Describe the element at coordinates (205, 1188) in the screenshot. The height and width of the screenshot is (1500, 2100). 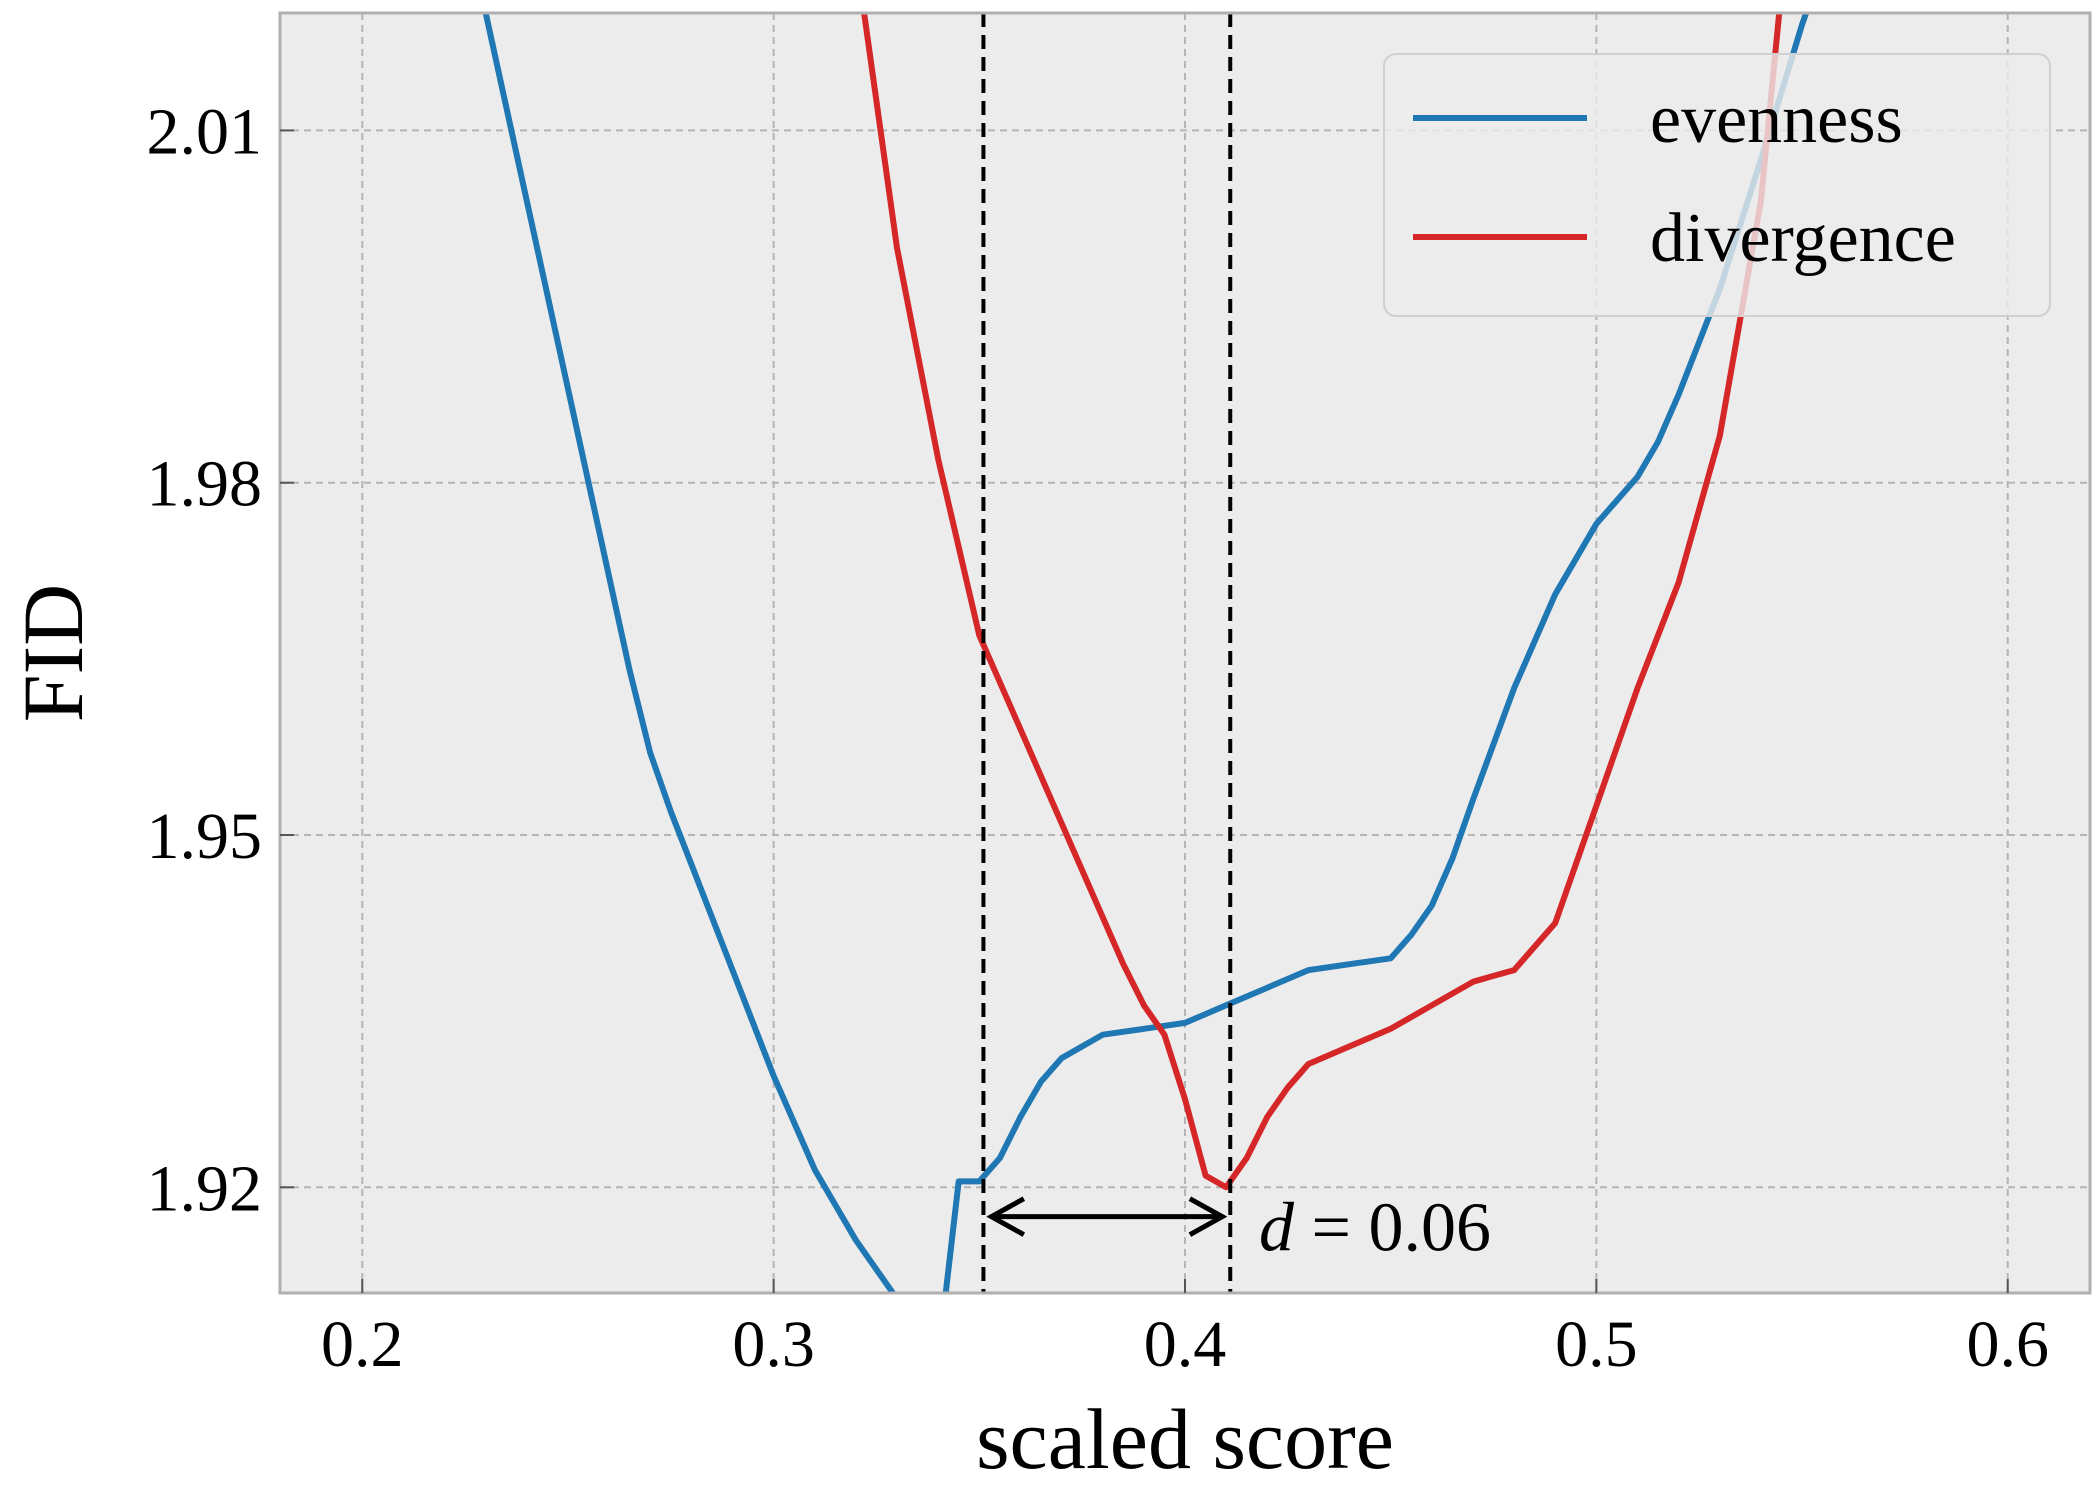
I see `y-tick-label-0: 1.92` at that location.